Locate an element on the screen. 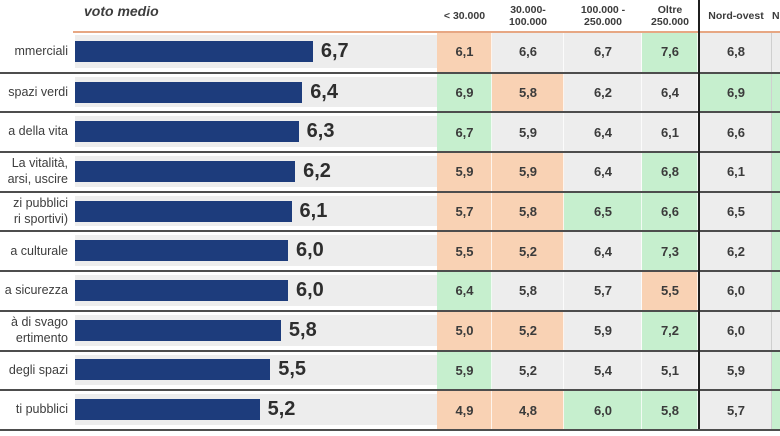 Image resolution: width=780 pixels, height=436 pixels. value-cell: 6,8 is located at coordinates (670, 172).